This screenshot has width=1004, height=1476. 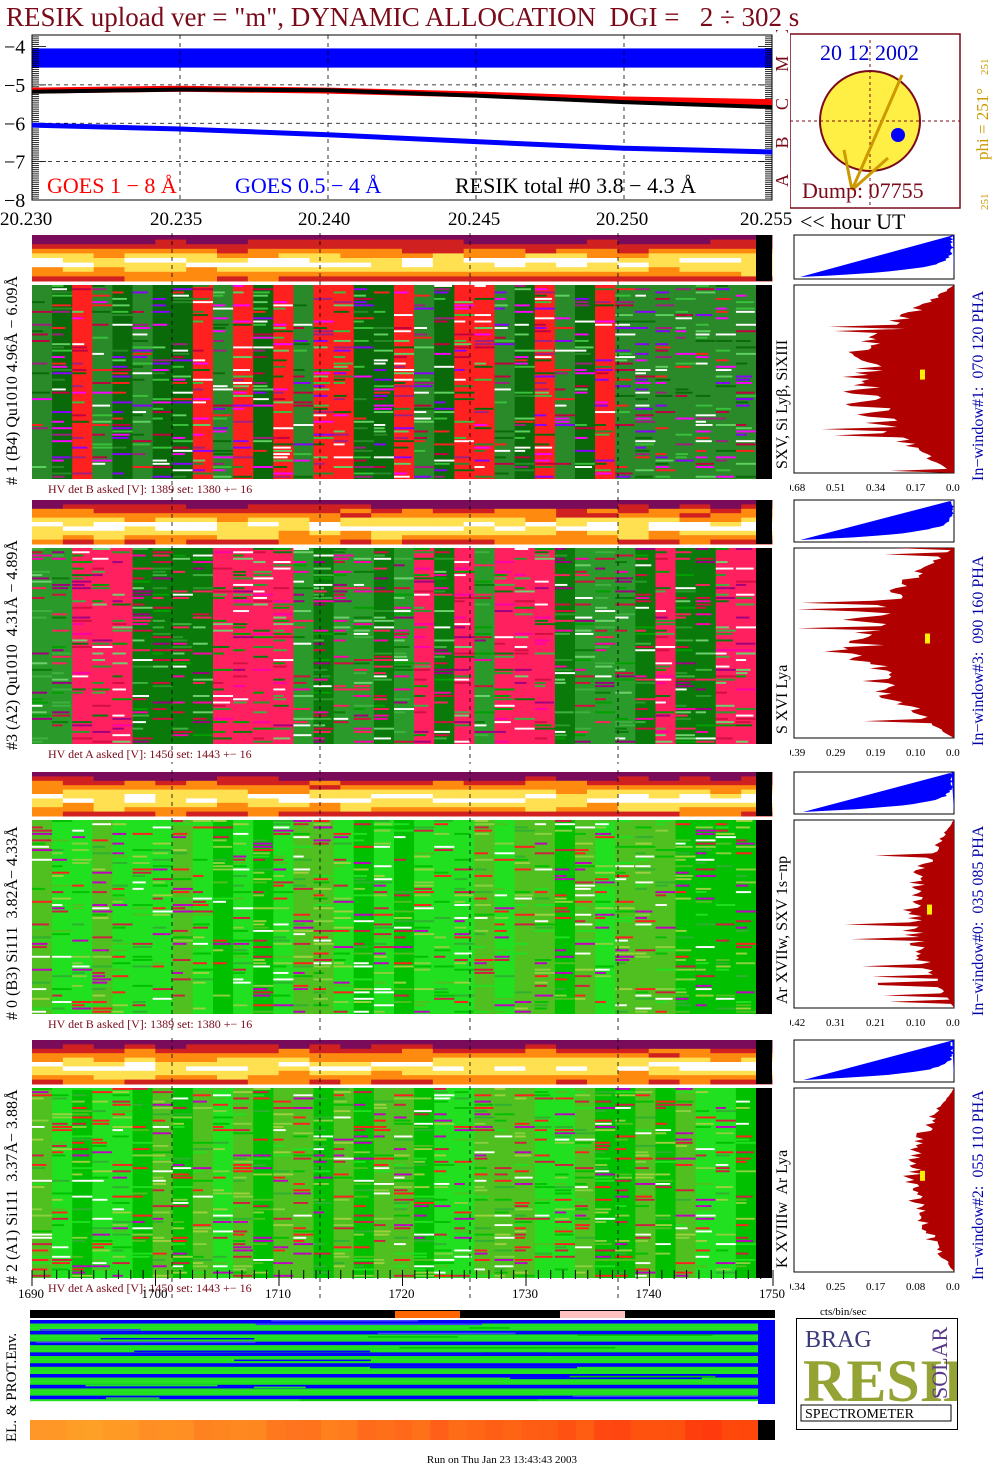 I want to click on resik-logo: BRAG RESIK SOLAR SPECTROMETER, so click(x=893, y=1374).